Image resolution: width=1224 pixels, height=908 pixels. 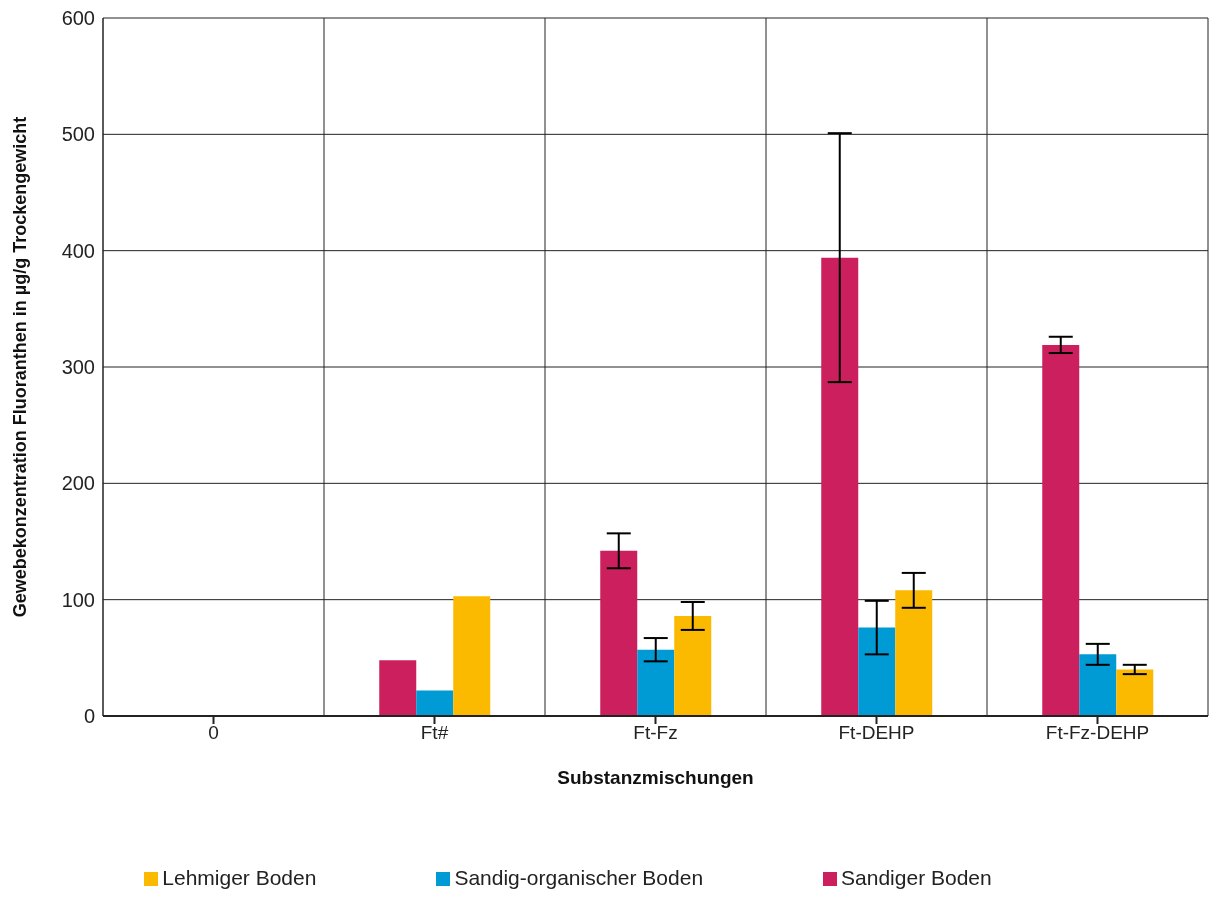 I want to click on y-tick-label: 300, so click(x=78, y=367).